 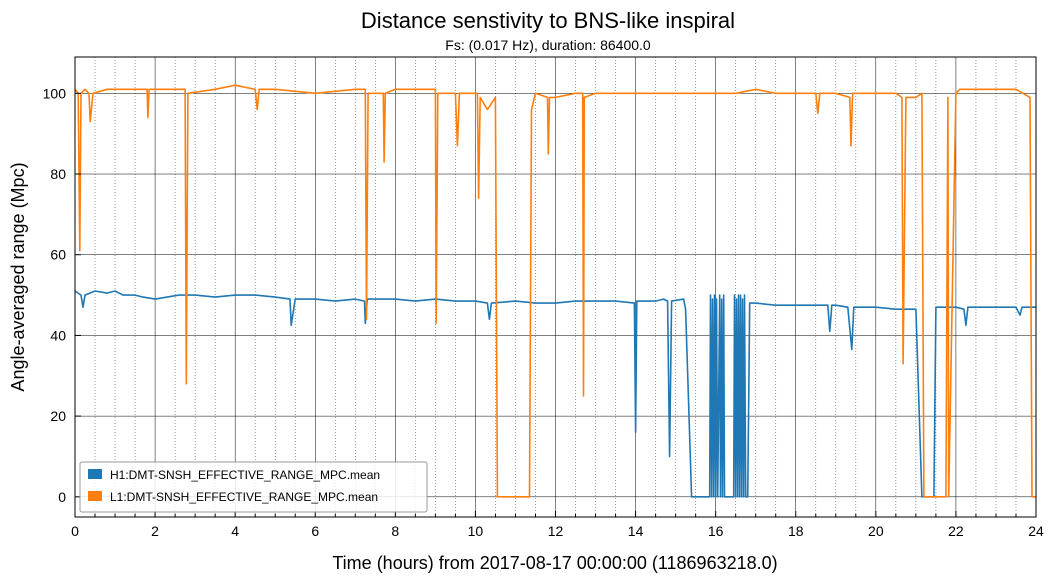 I want to click on legend-swatch-h1, so click(x=95, y=474).